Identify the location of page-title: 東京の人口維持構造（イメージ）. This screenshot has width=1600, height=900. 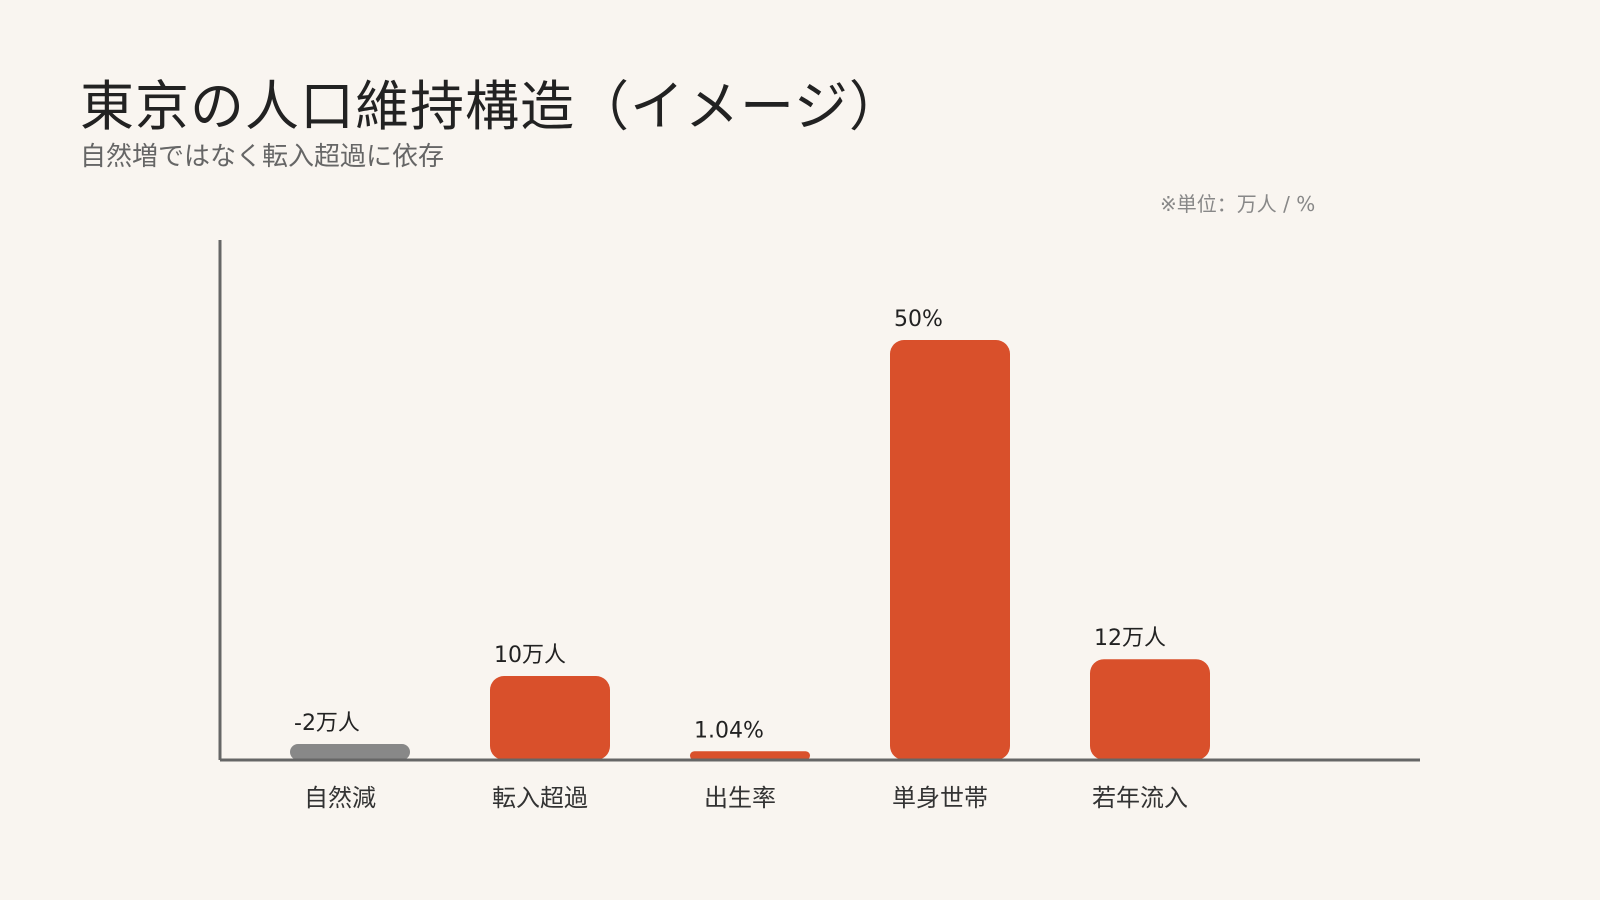
(492, 106).